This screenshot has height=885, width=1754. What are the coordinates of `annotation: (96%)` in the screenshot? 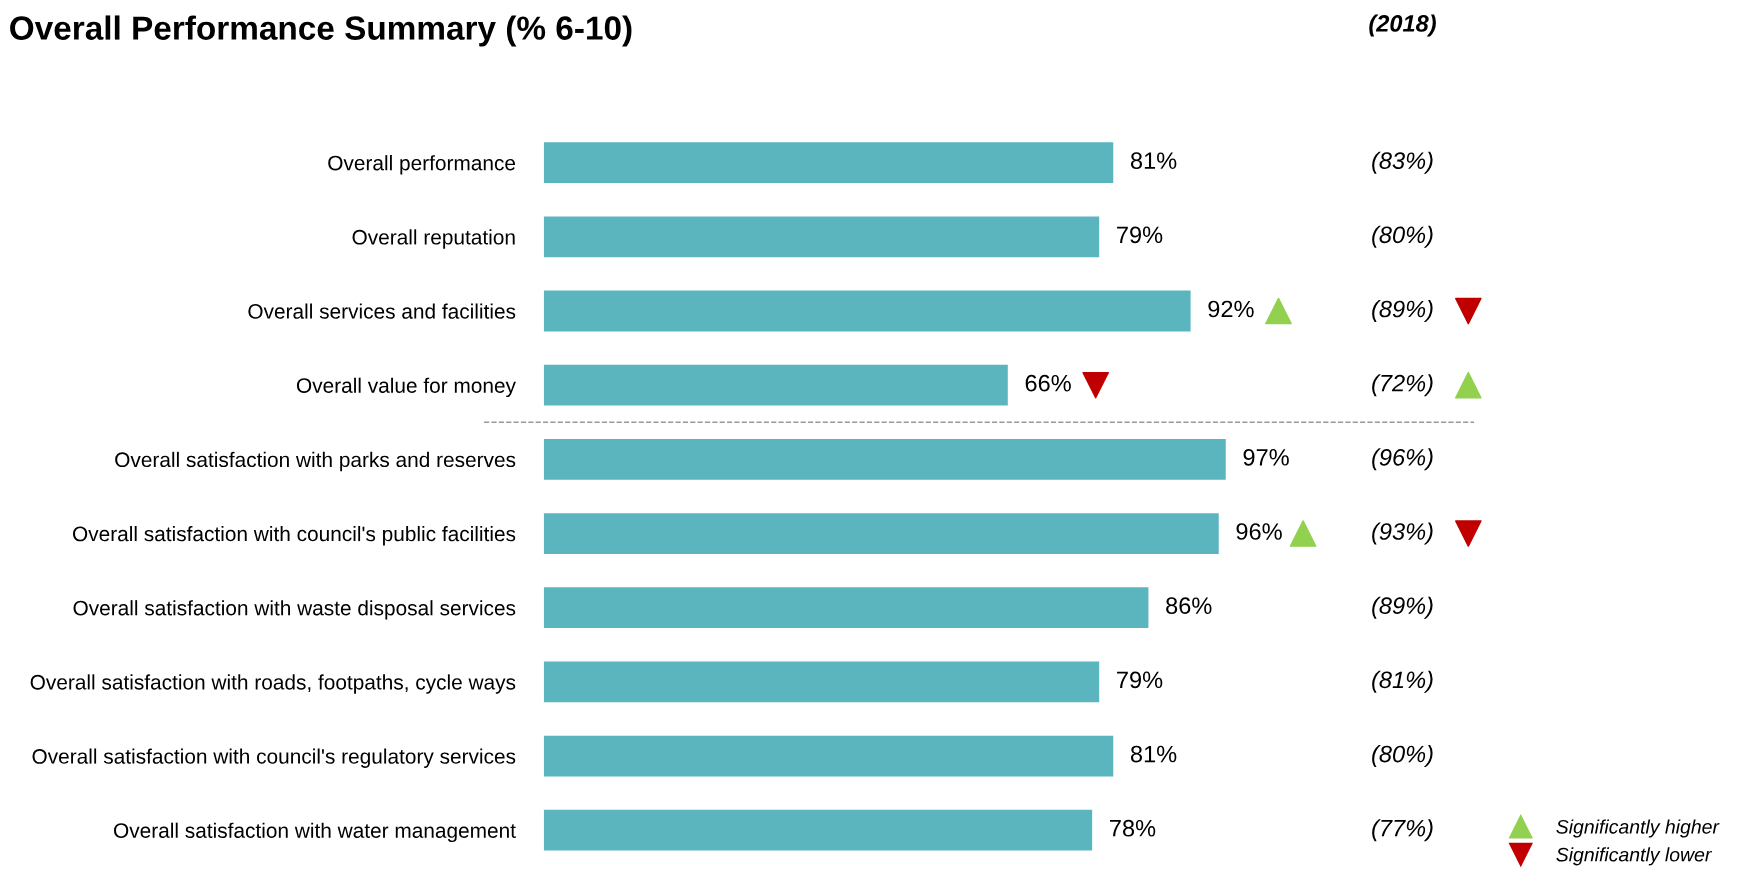 It's located at (1402, 459).